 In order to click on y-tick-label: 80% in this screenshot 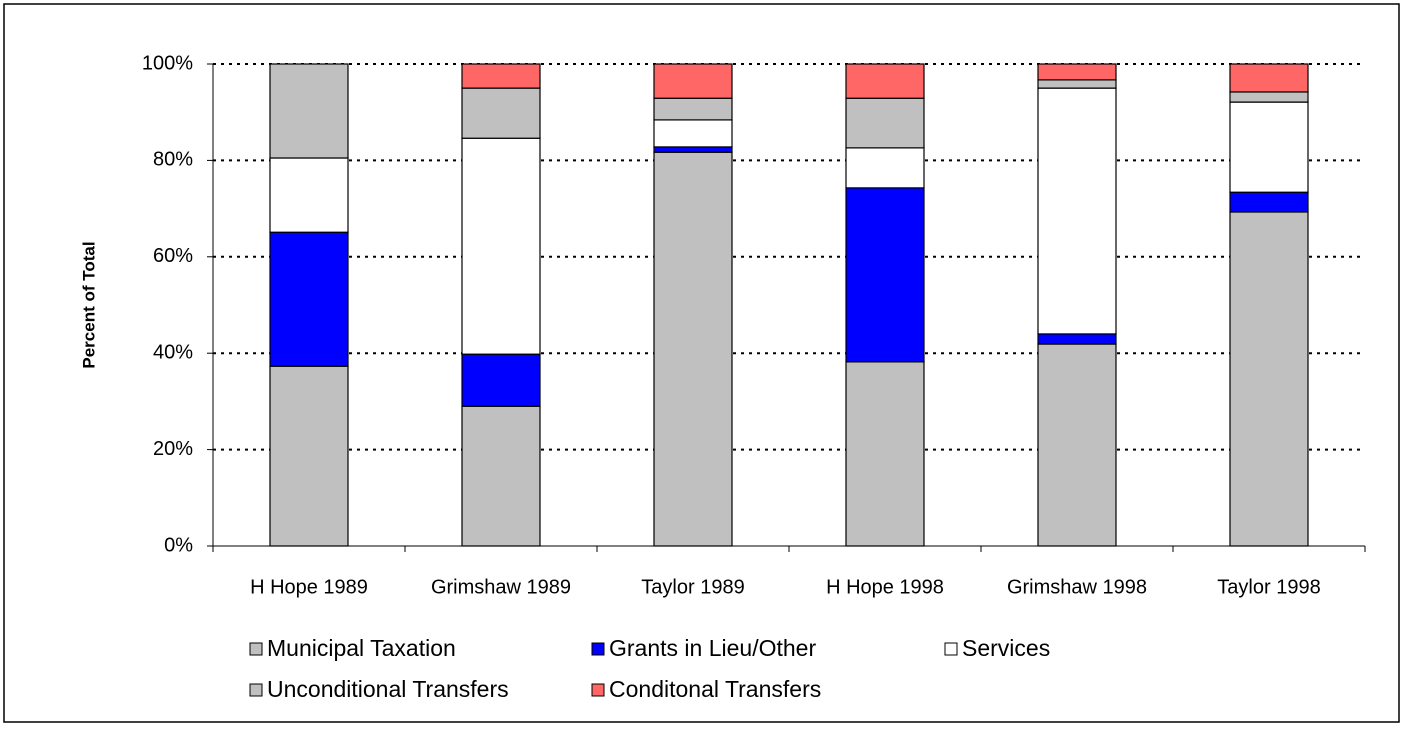, I will do `click(173, 160)`.